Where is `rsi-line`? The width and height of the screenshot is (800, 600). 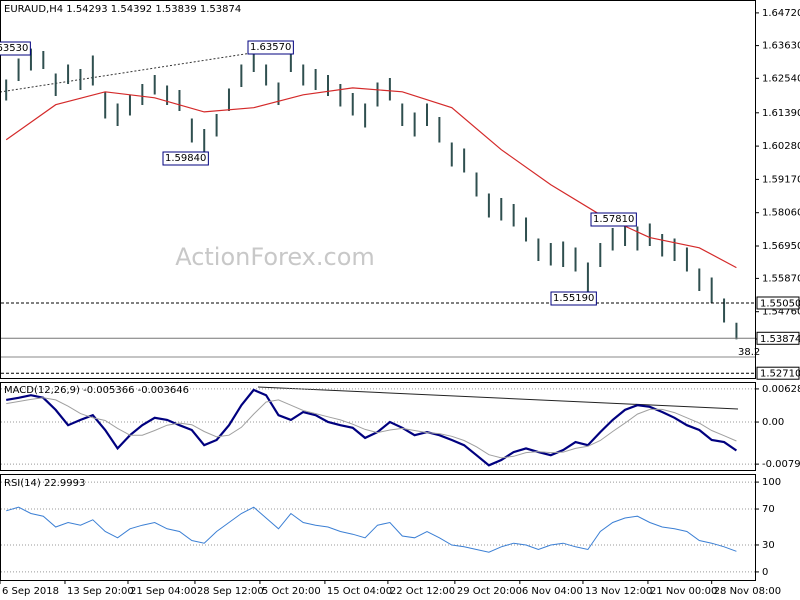 rsi-line is located at coordinates (371, 529).